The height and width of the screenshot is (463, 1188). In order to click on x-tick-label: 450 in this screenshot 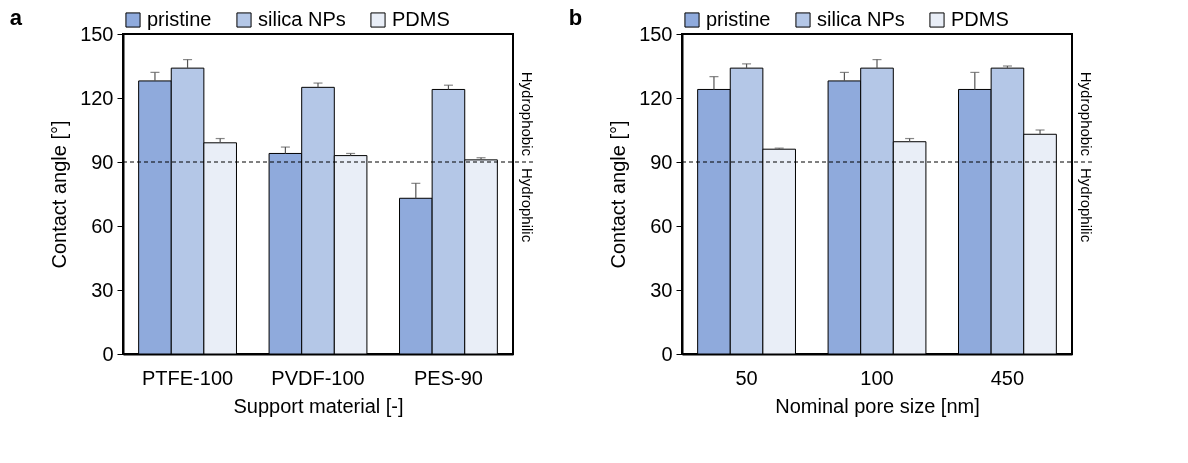, I will do `click(1007, 377)`.